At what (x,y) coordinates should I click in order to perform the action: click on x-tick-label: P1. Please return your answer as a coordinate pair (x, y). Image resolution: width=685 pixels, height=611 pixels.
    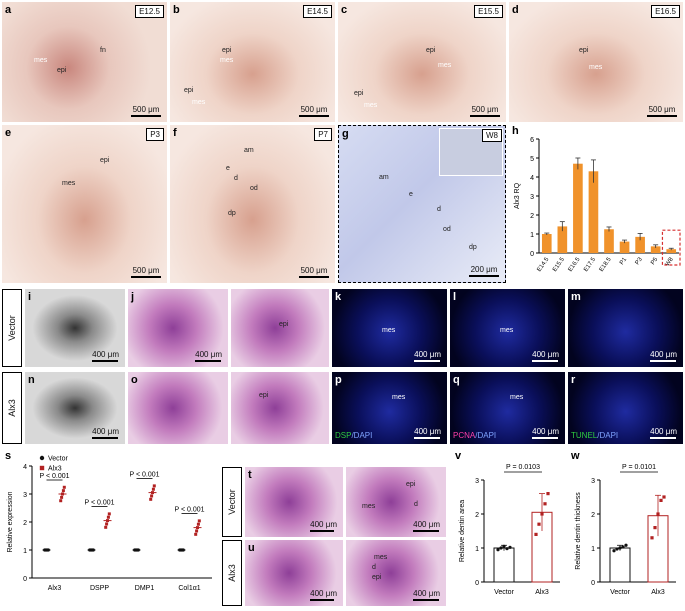
    Looking at the image, I should click on (624, 261).